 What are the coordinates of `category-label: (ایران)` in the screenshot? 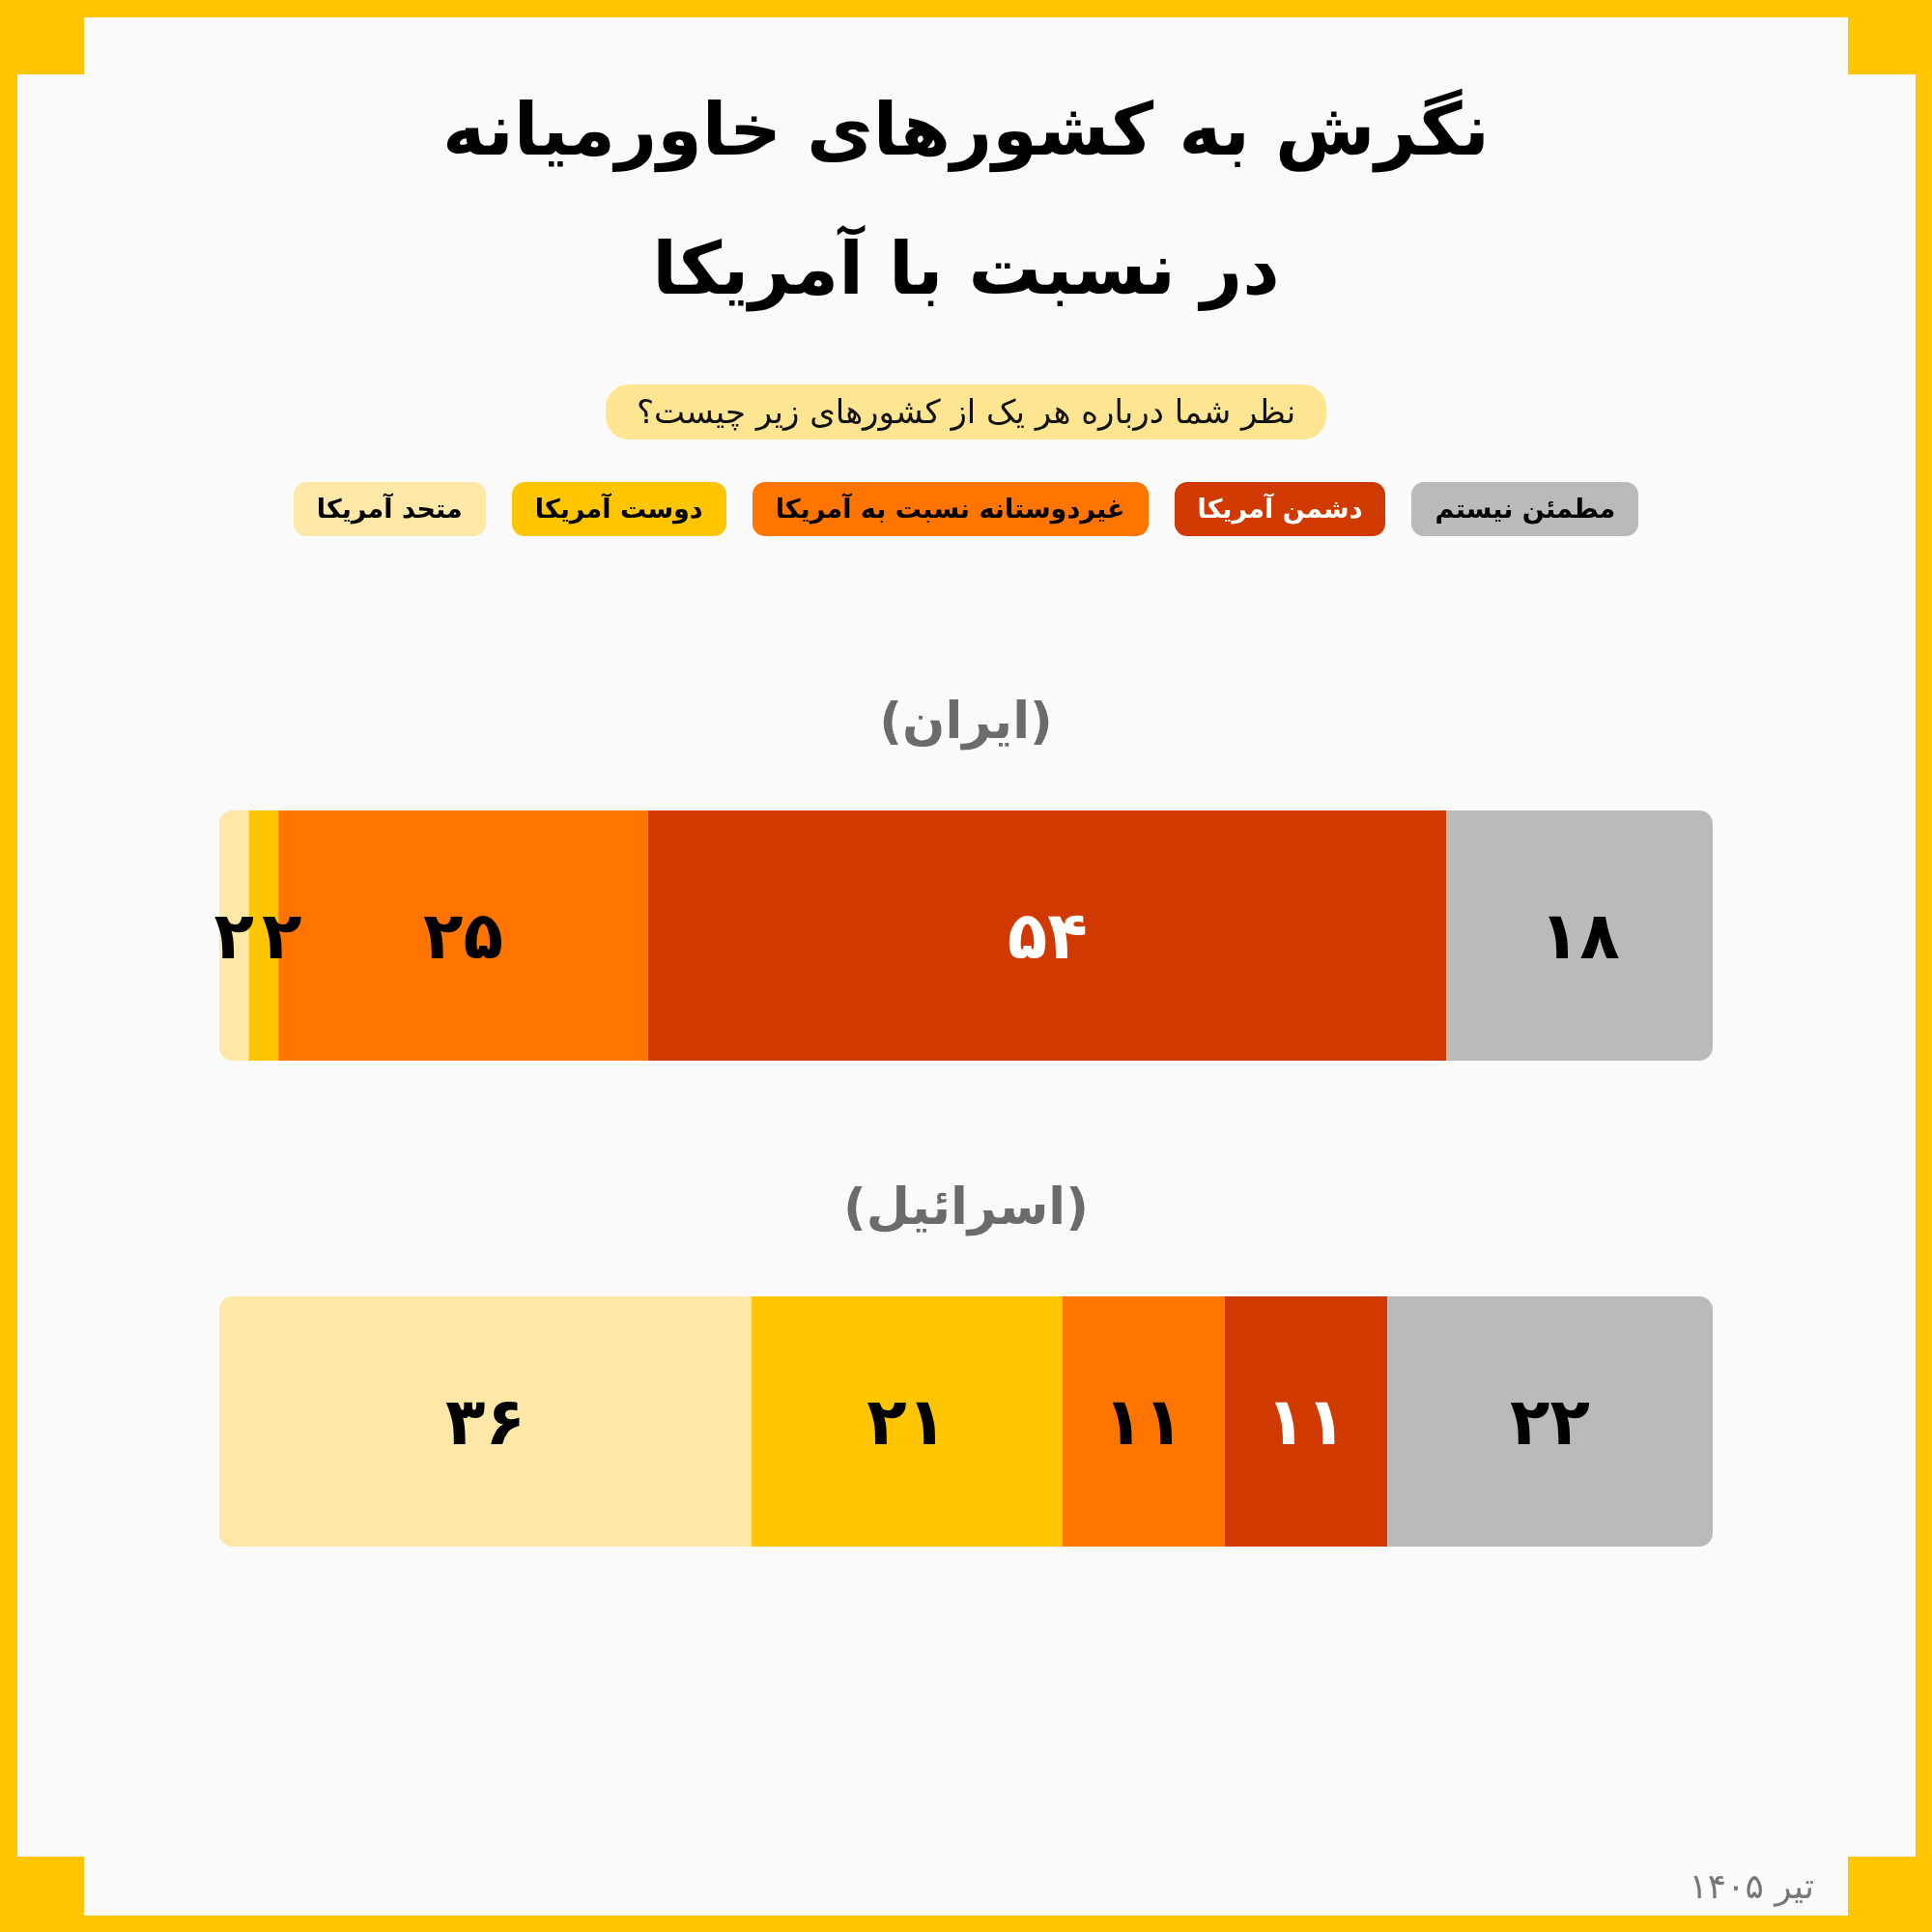 It's located at (966, 722).